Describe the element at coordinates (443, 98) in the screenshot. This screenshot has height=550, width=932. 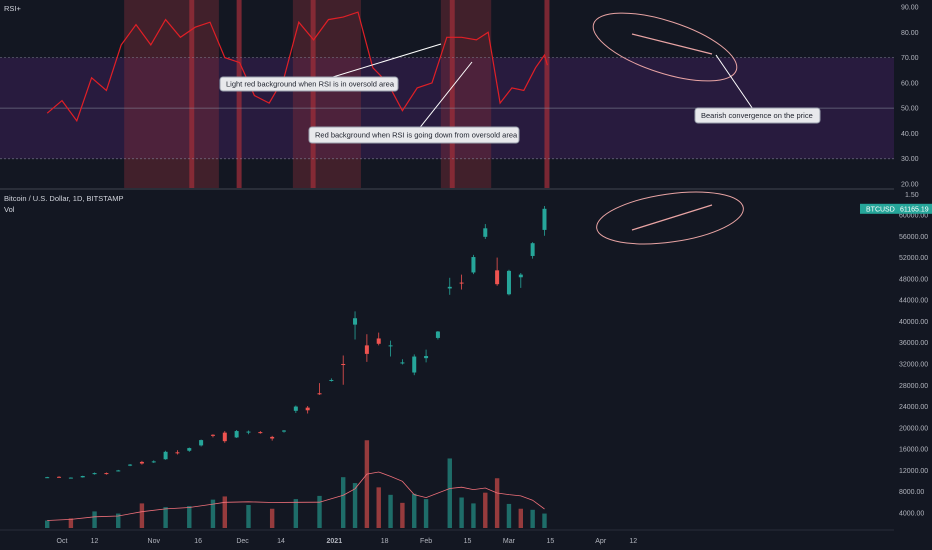
I see `going-down-callout-pointer` at that location.